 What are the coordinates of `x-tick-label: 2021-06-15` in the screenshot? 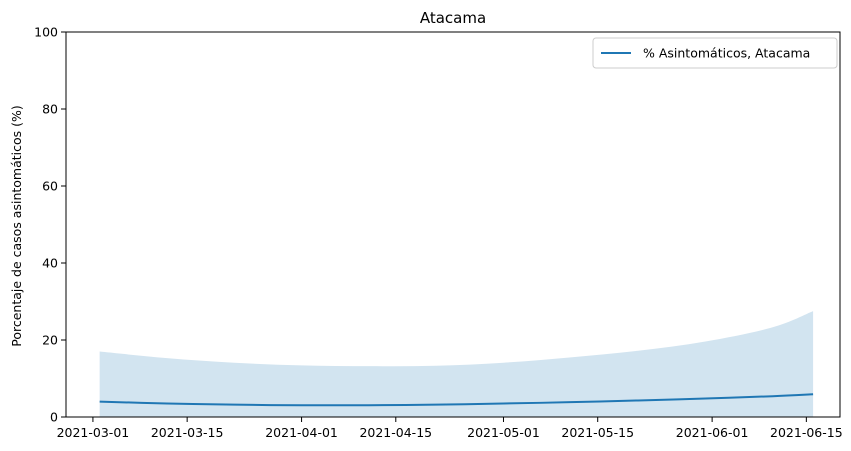 It's located at (806, 432).